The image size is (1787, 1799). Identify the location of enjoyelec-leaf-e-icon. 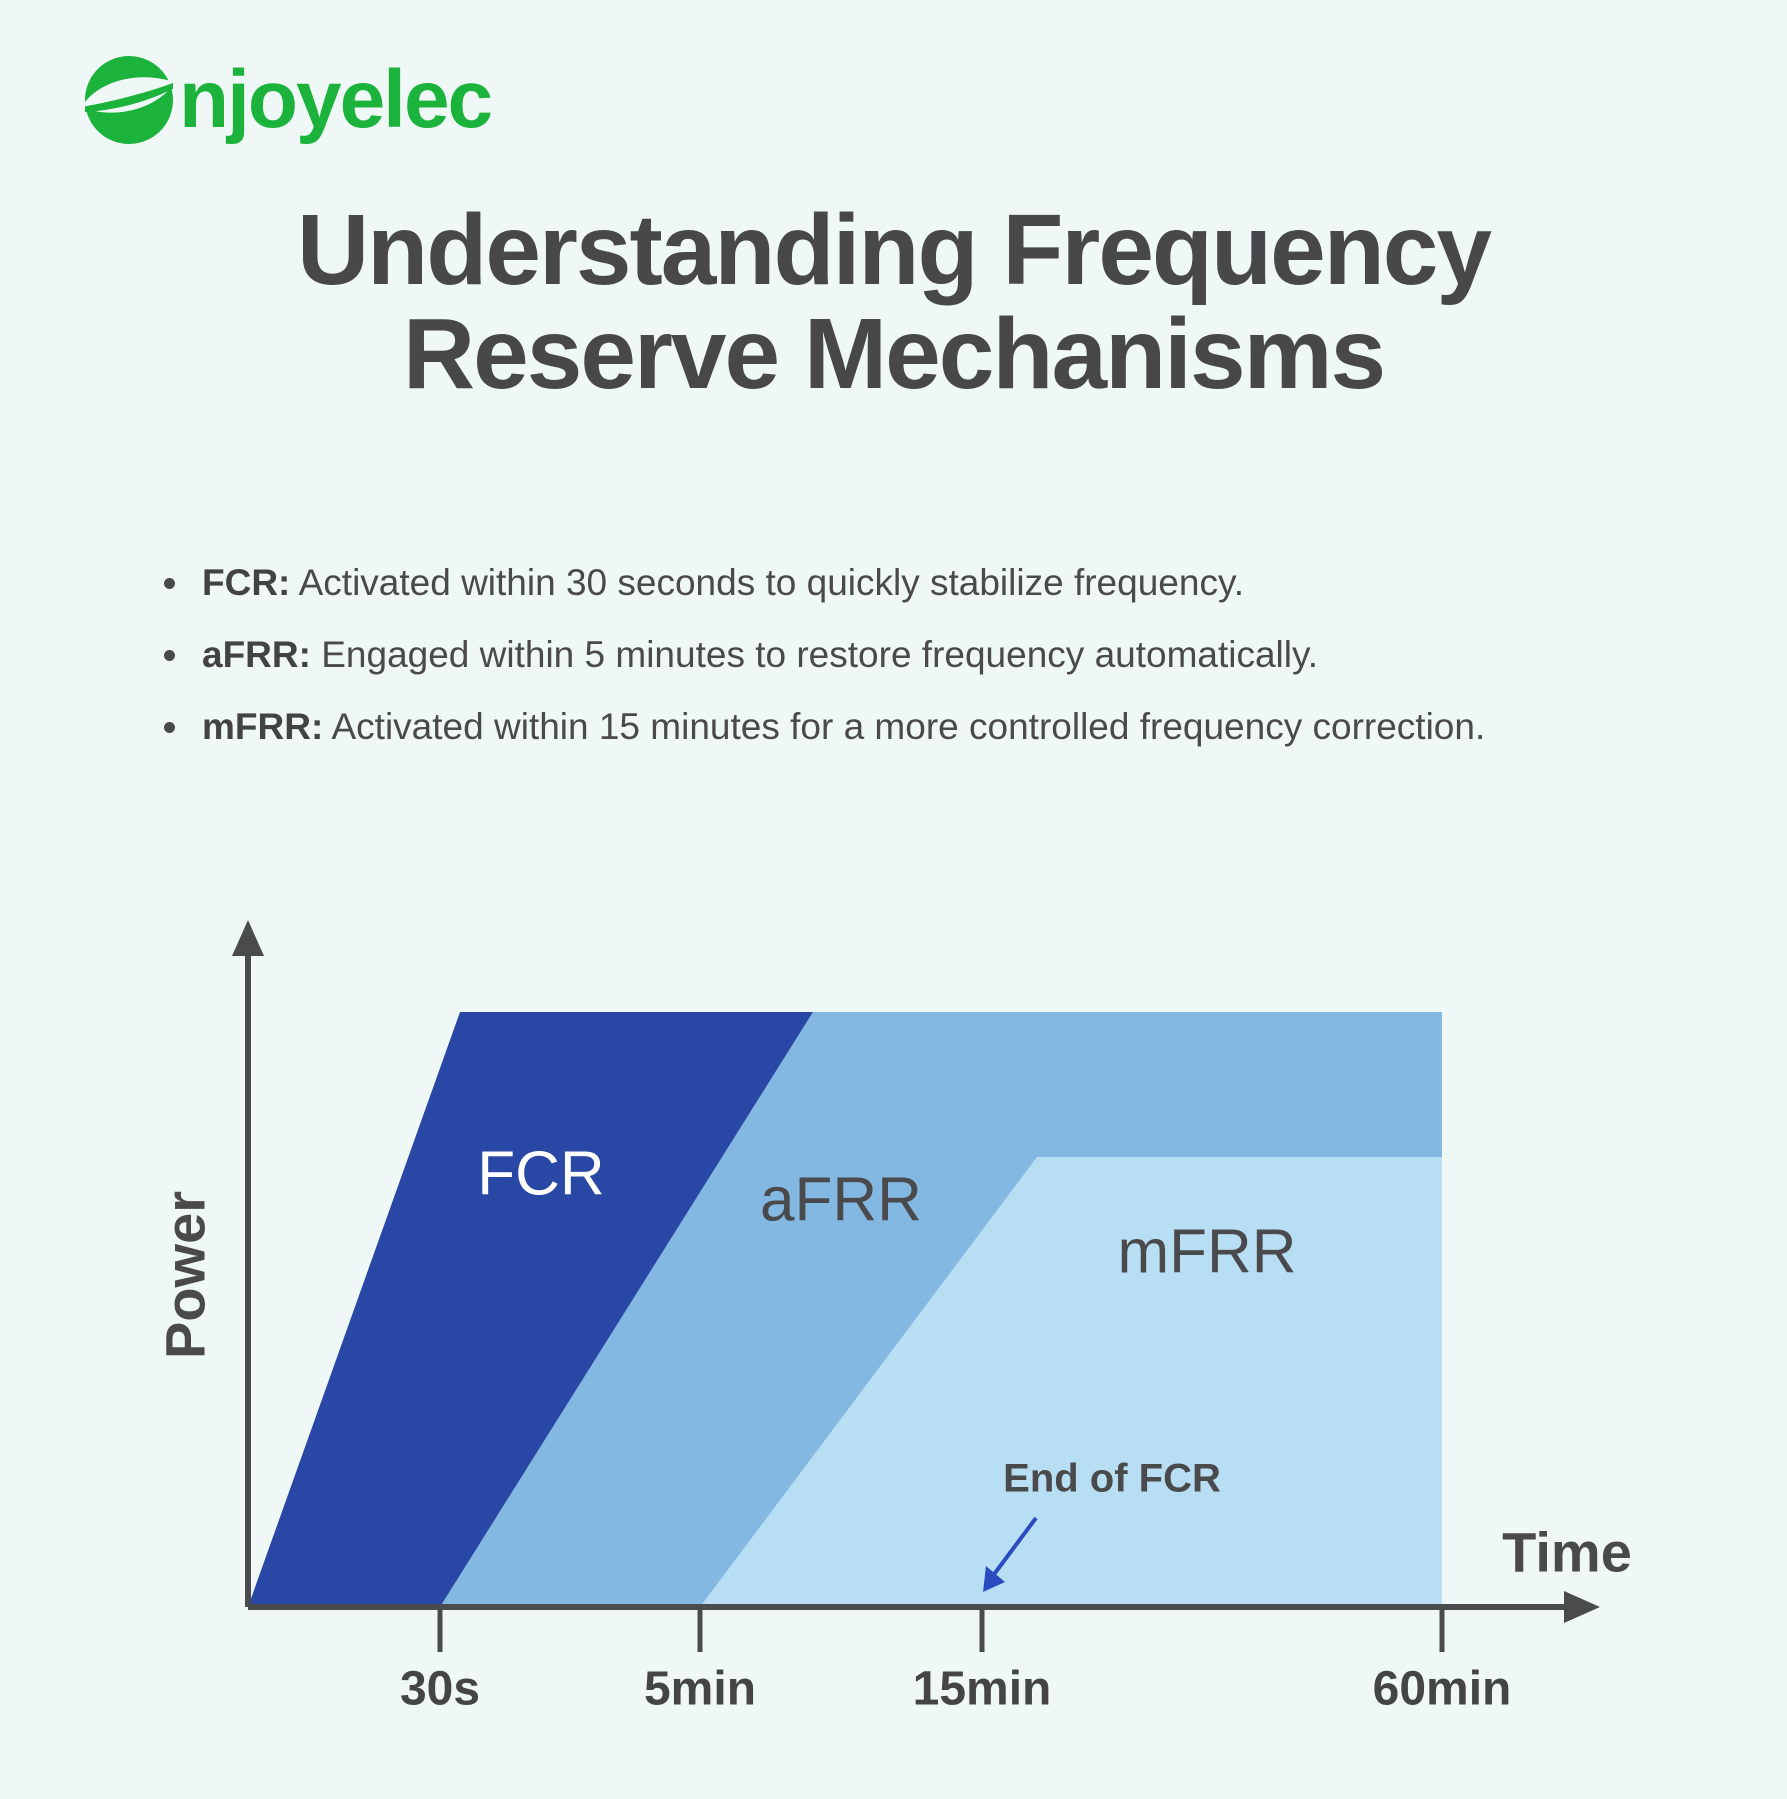
(129, 100).